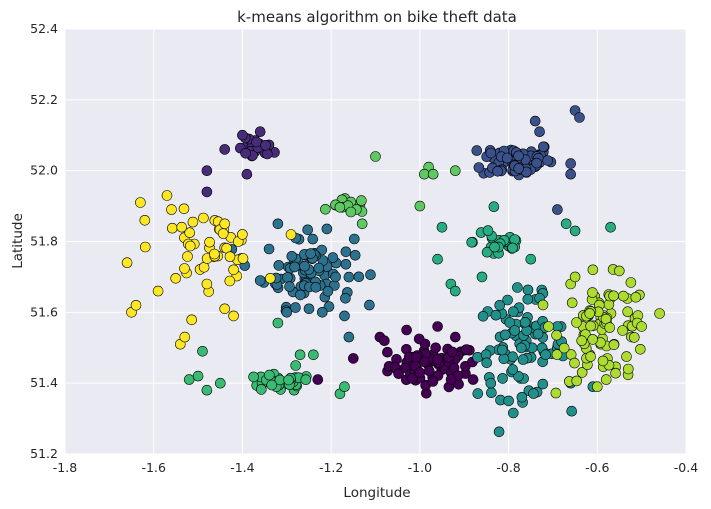 The image size is (711, 509). What do you see at coordinates (44, 453) in the screenshot?
I see `y-tick-label: 51.2` at bounding box center [44, 453].